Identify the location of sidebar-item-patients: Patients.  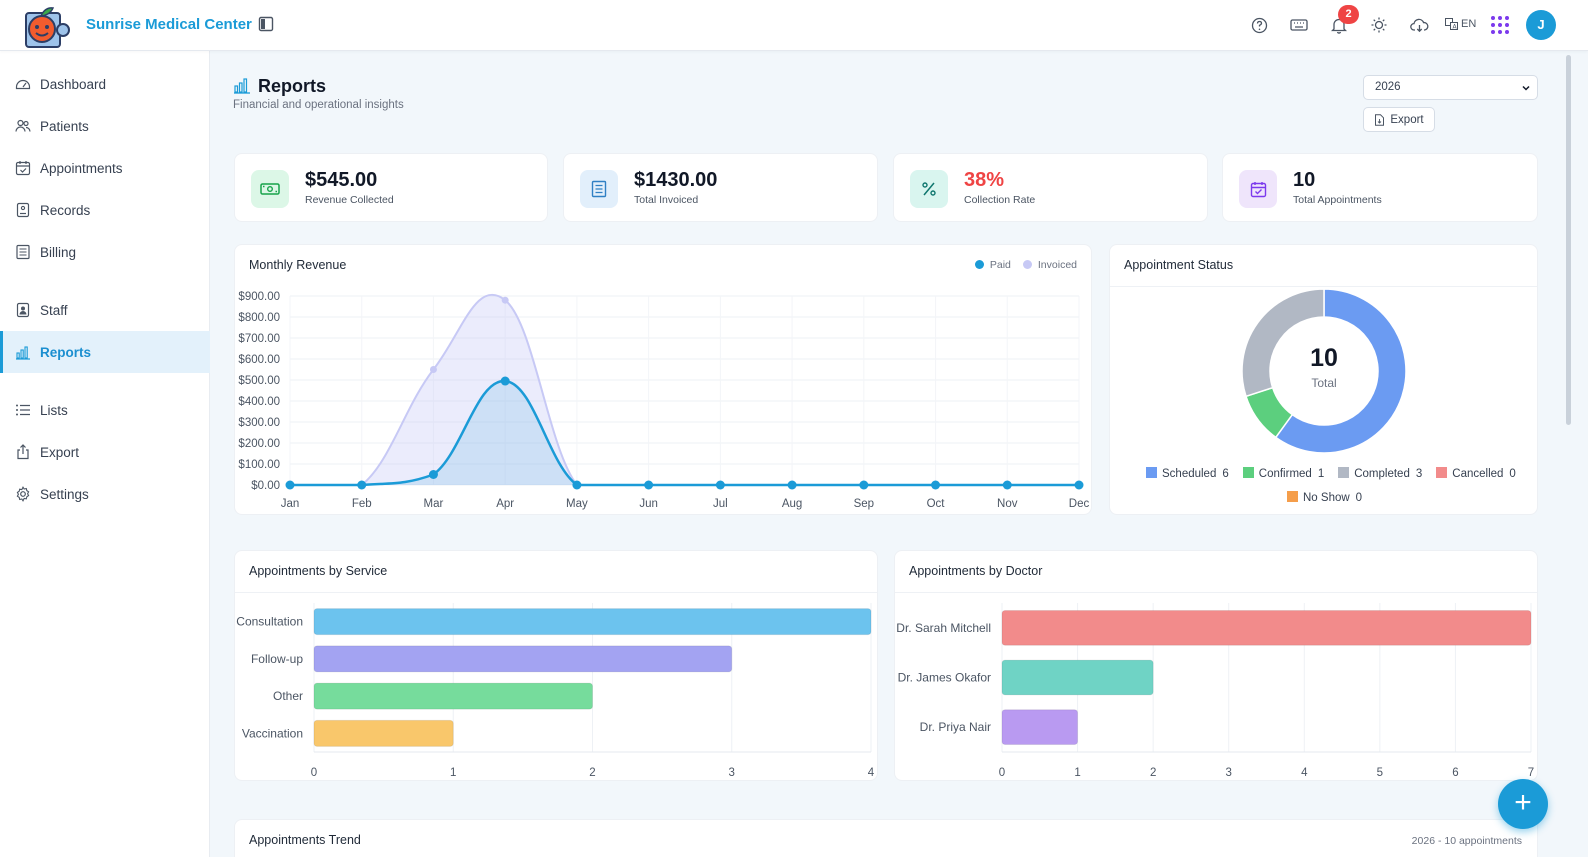
(105, 126).